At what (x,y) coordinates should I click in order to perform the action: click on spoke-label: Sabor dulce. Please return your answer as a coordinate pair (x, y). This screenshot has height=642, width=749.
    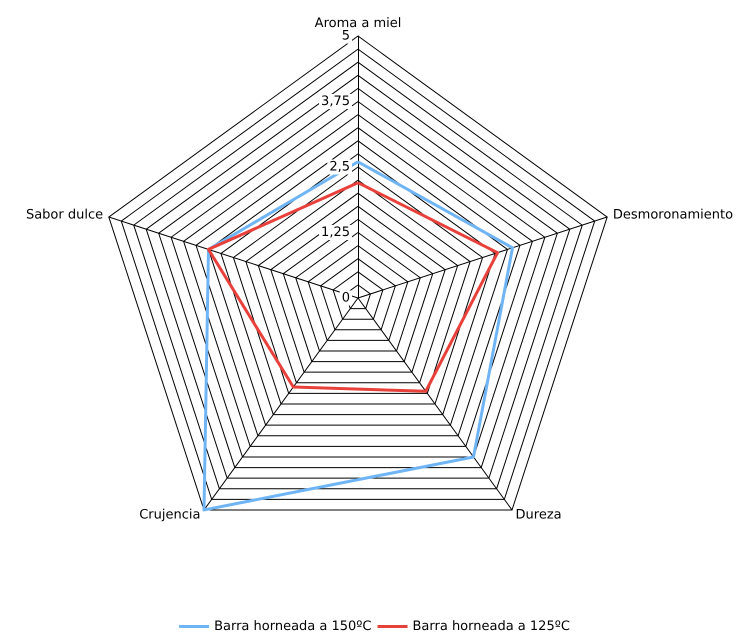
    Looking at the image, I should click on (65, 215).